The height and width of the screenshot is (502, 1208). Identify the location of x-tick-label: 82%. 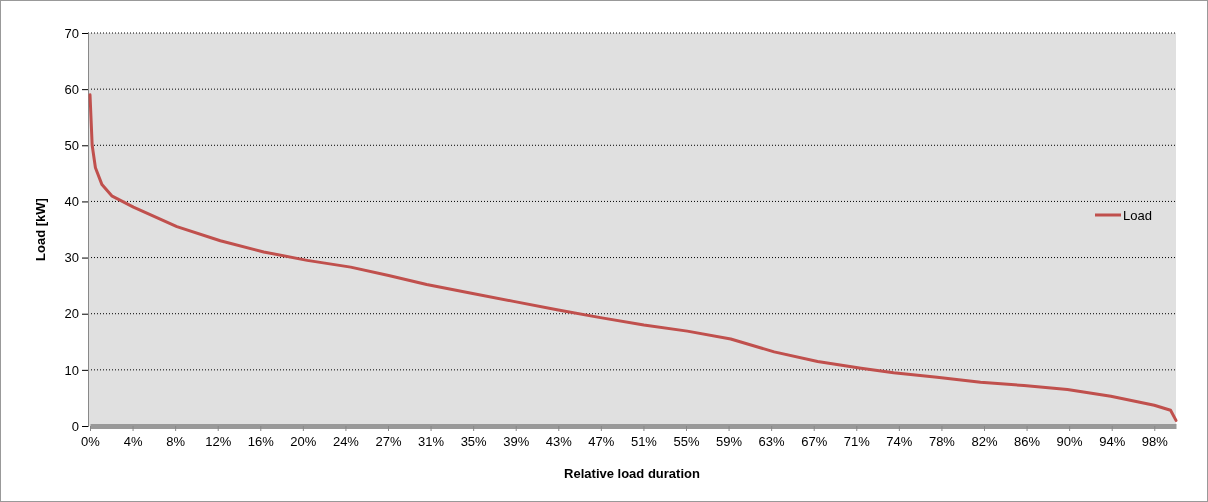
(984, 441).